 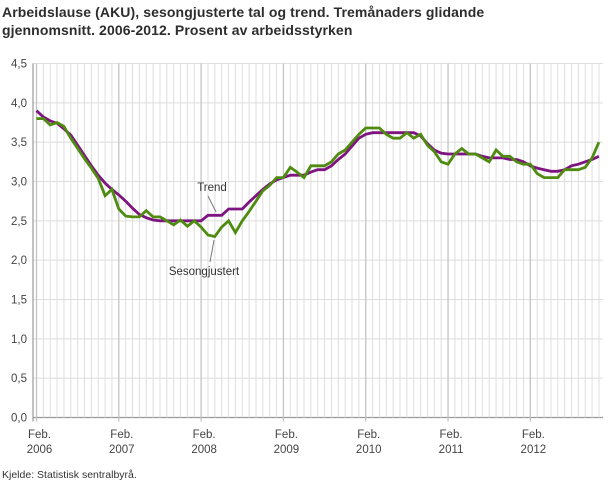 What do you see at coordinates (369, 450) in the screenshot?
I see `x-tick-label-year: 2010` at bounding box center [369, 450].